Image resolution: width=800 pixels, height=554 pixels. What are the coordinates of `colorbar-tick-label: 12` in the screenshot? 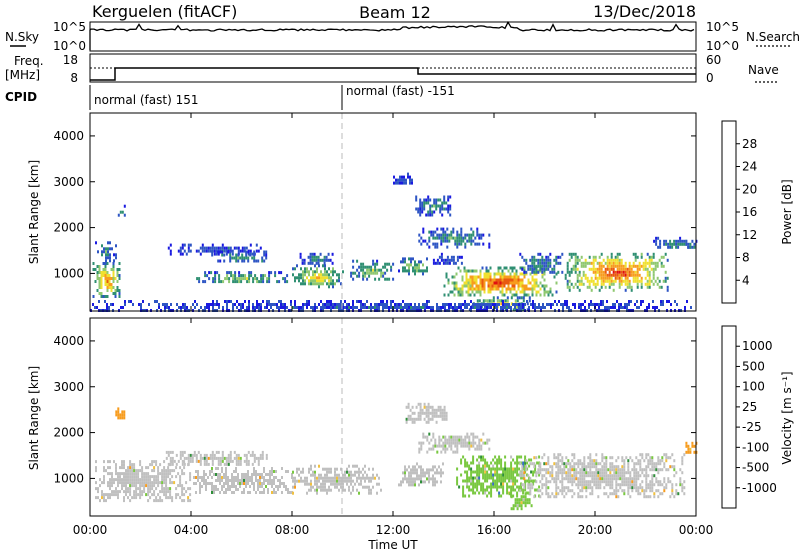 It's located at (749, 235).